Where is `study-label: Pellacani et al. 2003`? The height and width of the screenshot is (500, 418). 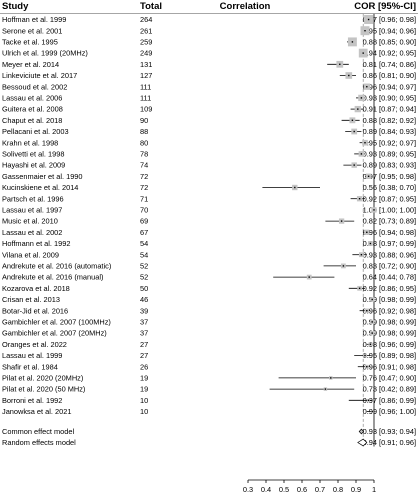 study-label: Pellacani et al. 2003 is located at coordinates (35, 131).